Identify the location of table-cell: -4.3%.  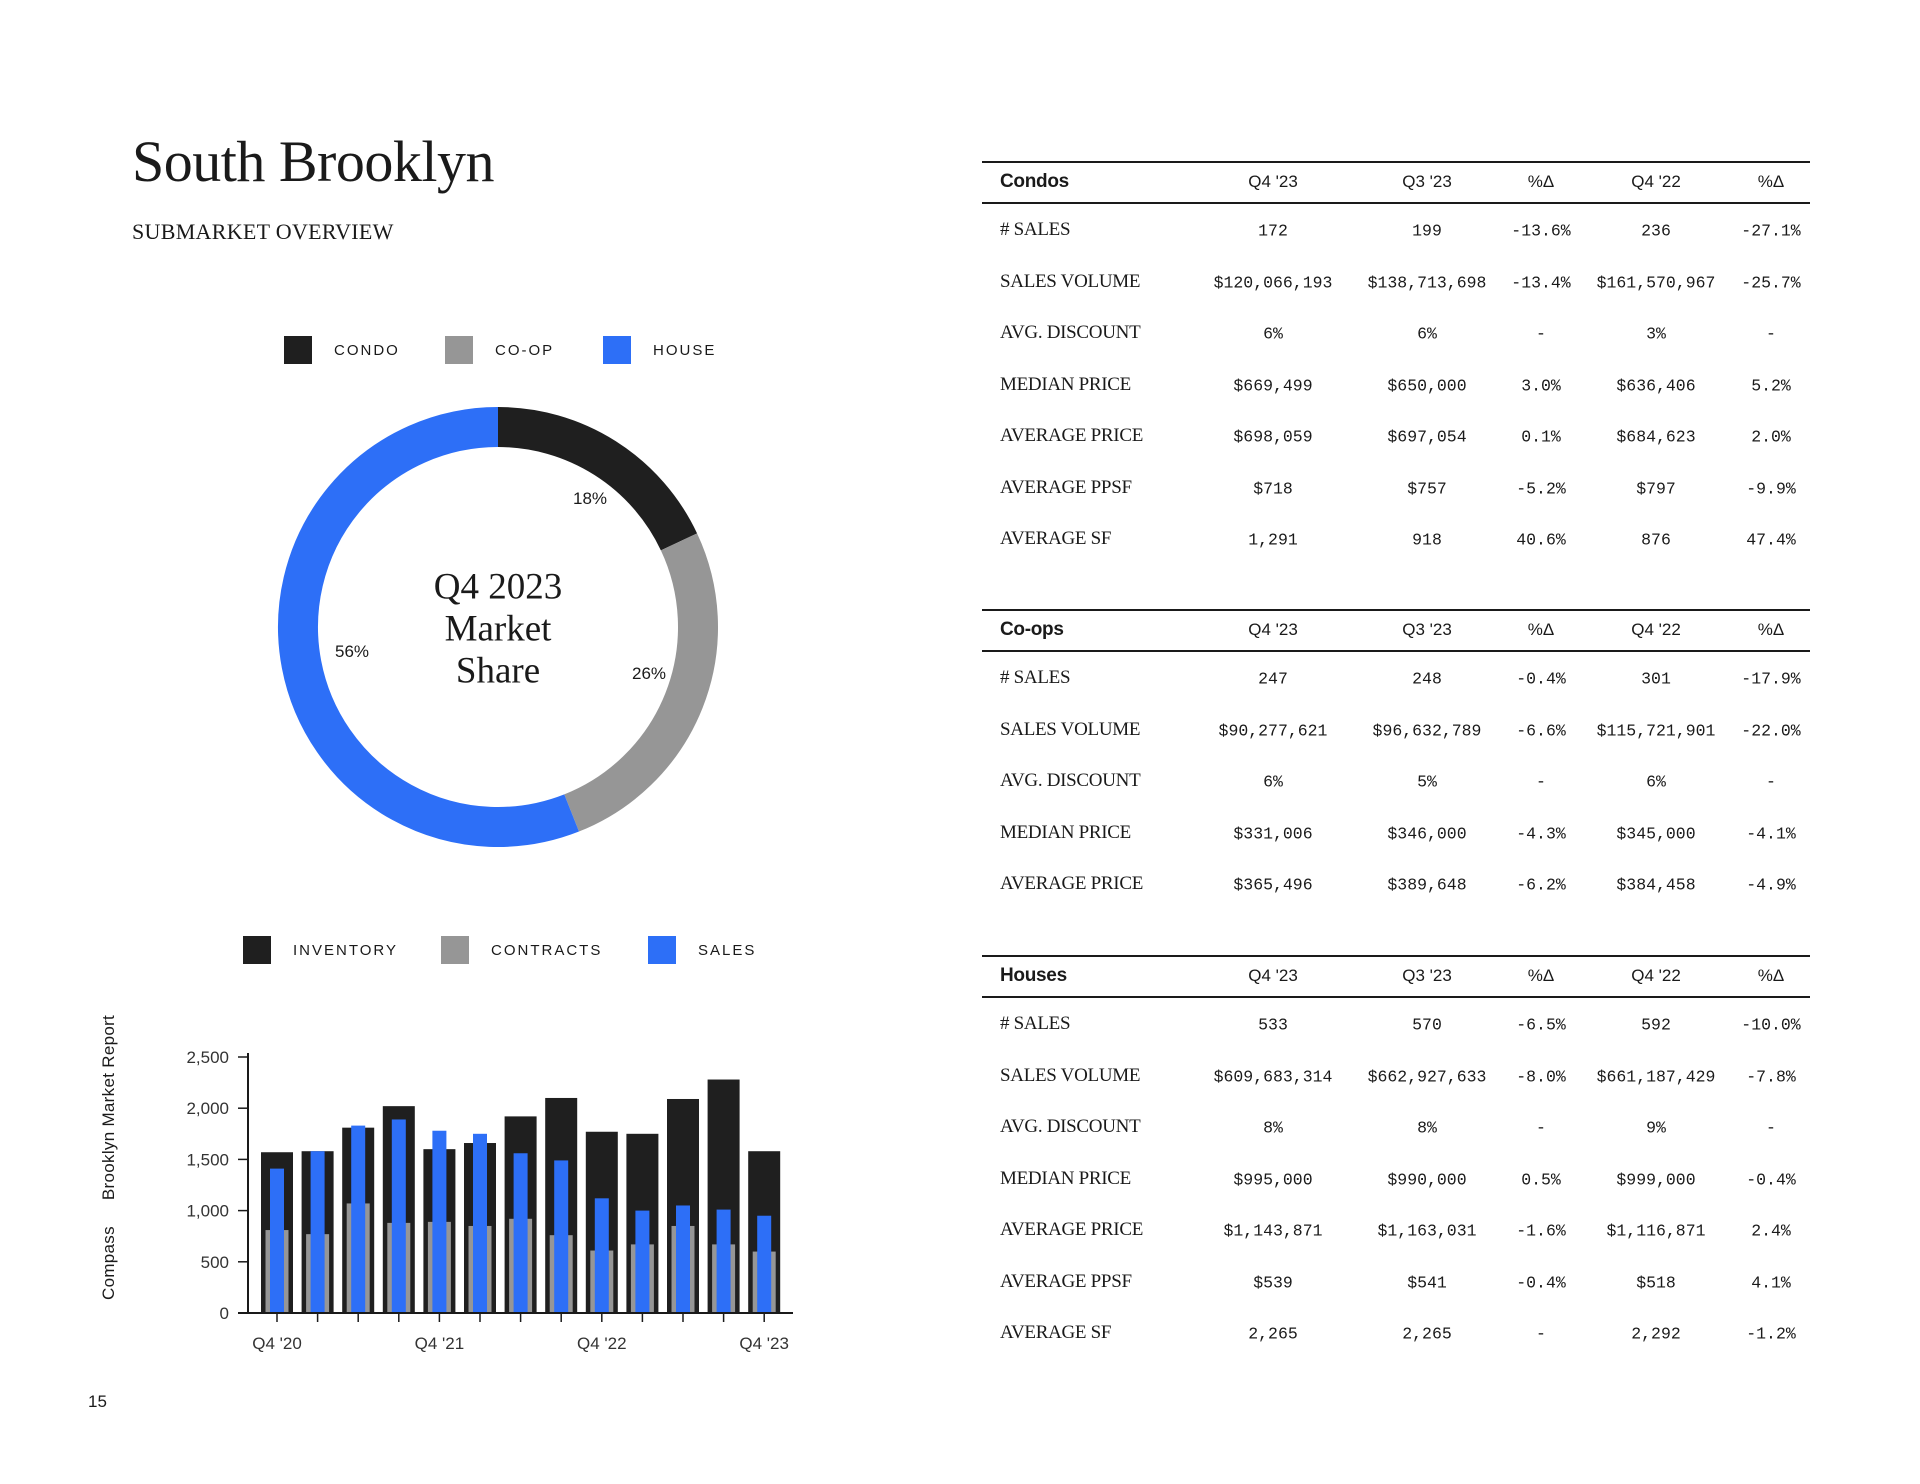
(1541, 833).